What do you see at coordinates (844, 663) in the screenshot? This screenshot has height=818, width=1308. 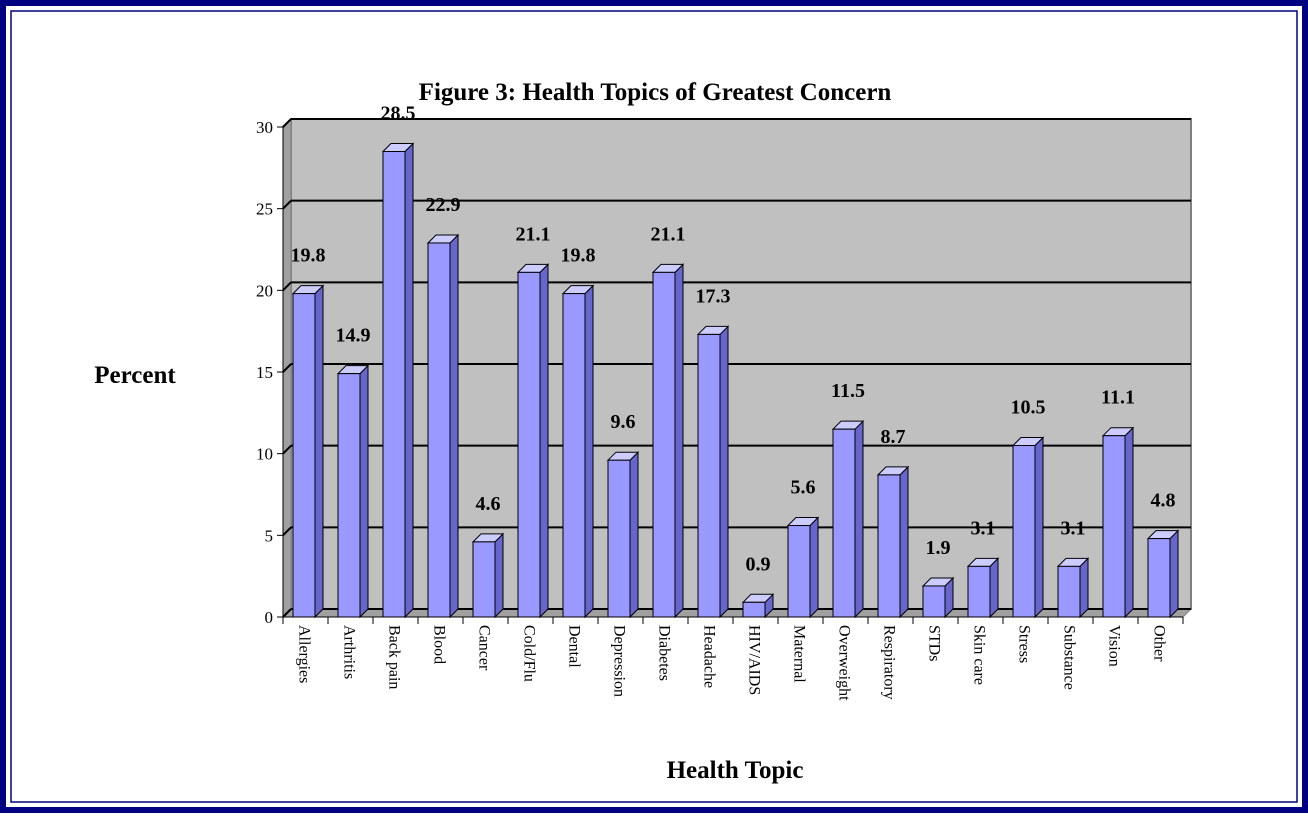 I see `x-tick-label: Overweight` at bounding box center [844, 663].